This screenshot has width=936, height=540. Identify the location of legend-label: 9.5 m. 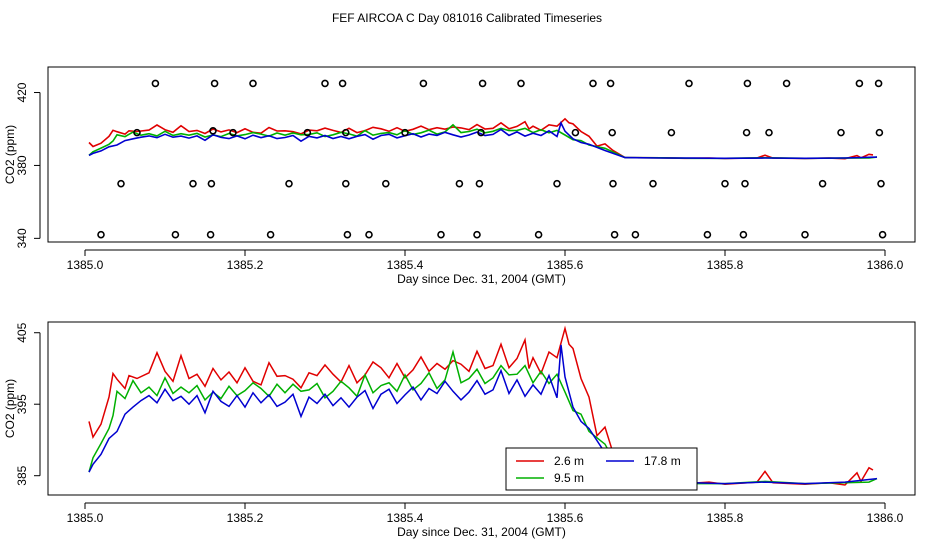
(569, 478).